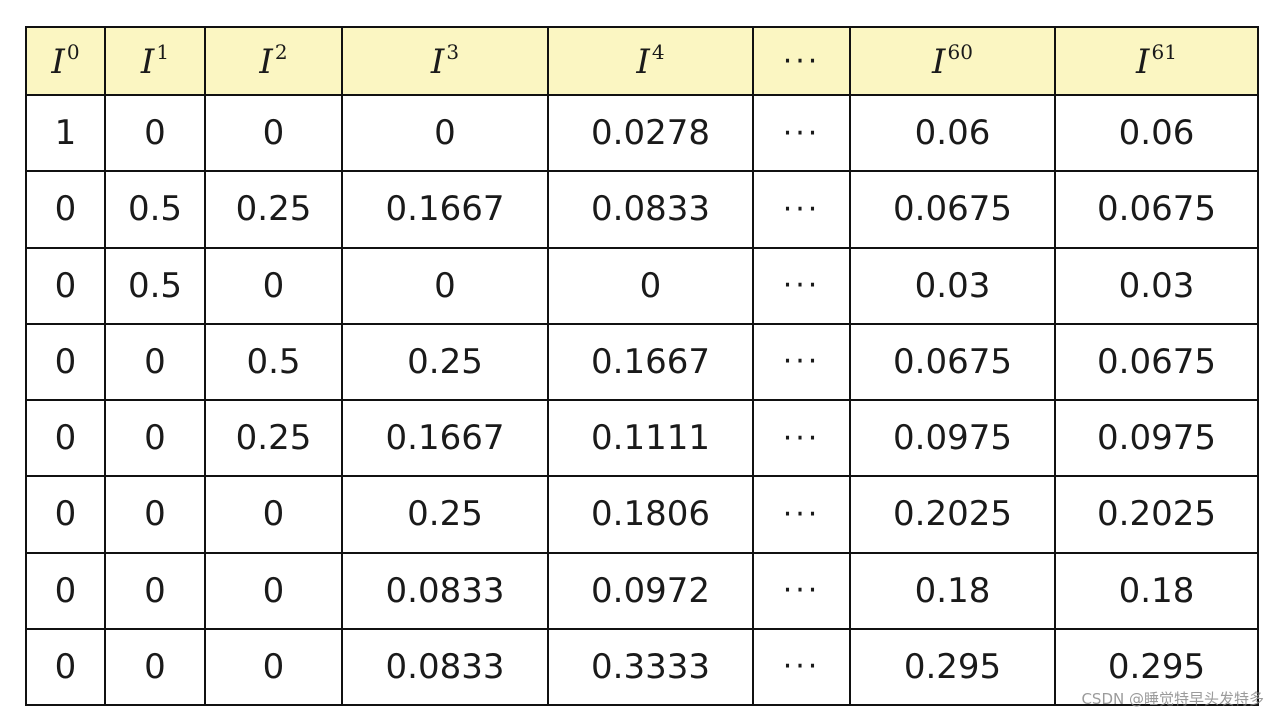  Describe the element at coordinates (1156, 61) in the screenshot. I see `header-cell-i61: I 61` at that location.